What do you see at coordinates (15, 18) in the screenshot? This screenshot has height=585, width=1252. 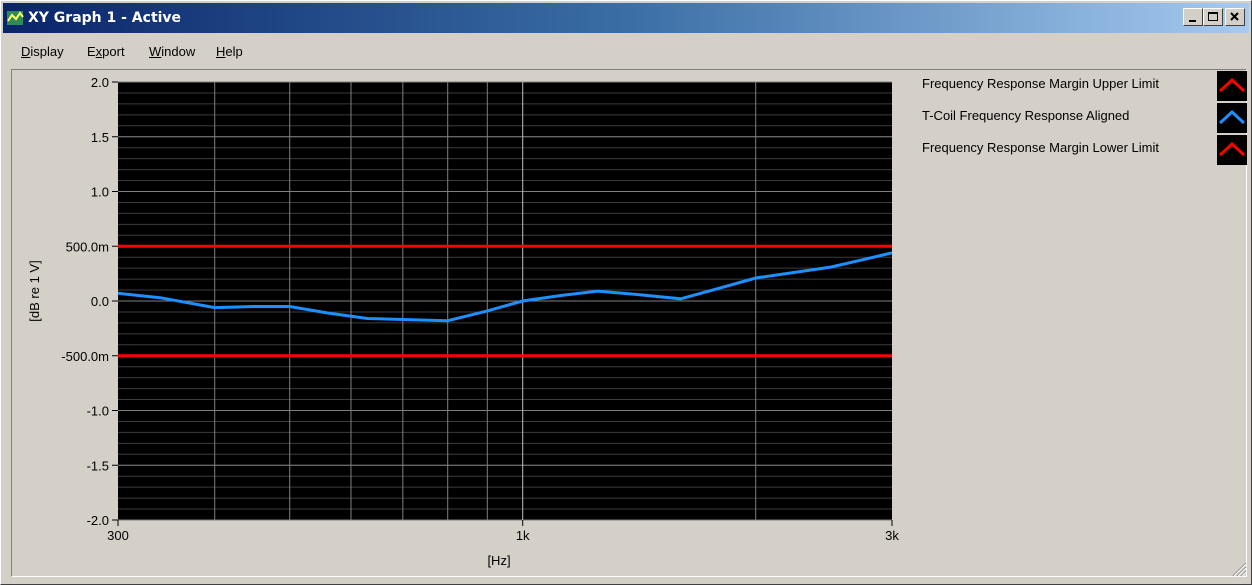 I see `ap-graph-icon` at bounding box center [15, 18].